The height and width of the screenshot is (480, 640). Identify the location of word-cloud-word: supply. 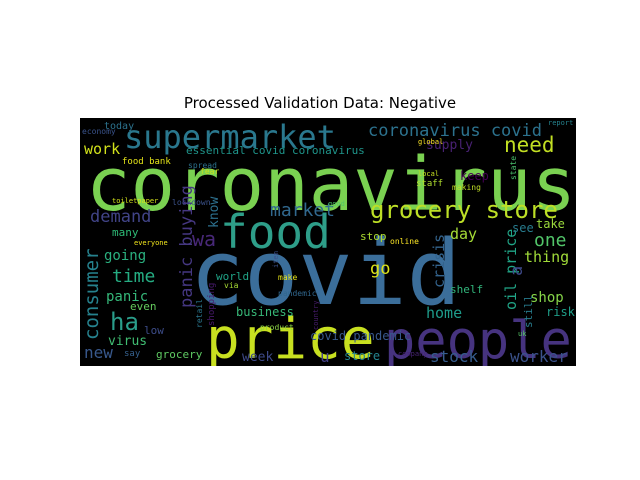
(449, 145).